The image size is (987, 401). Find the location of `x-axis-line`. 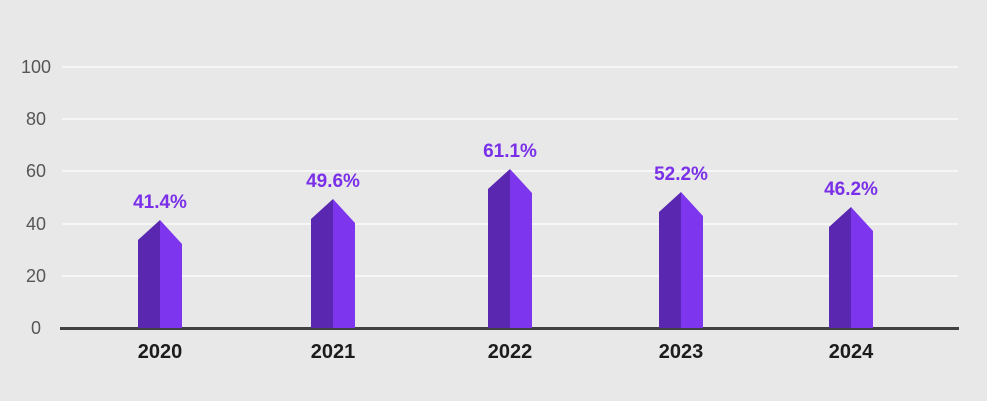

x-axis-line is located at coordinates (509, 328).